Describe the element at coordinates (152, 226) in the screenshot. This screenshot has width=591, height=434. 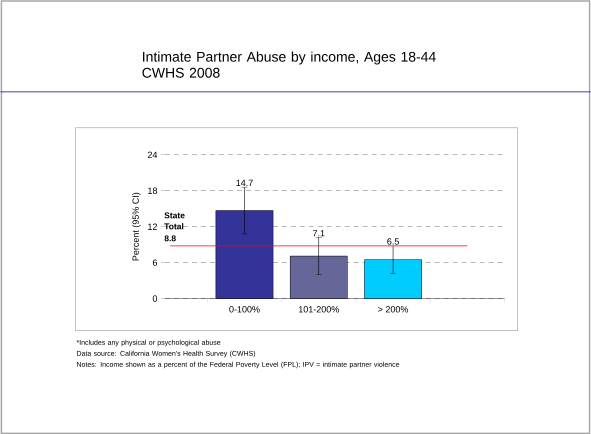
I see `y-tick-label: 12` at that location.